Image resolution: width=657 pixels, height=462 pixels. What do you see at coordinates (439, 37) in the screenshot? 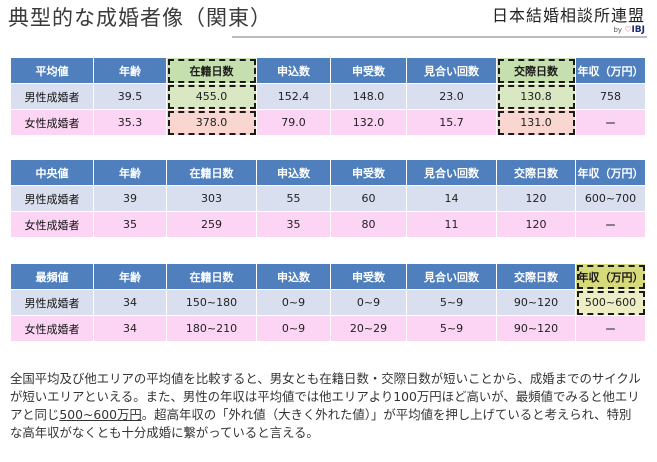
I see `title-divider` at bounding box center [439, 37].